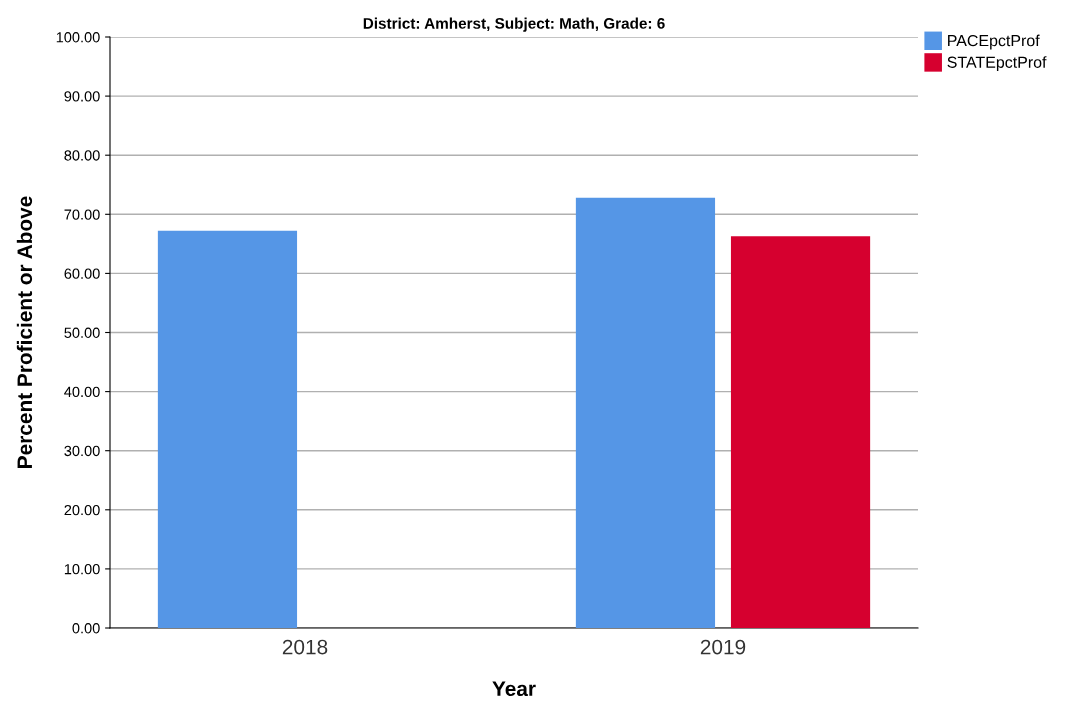 The image size is (1072, 713). I want to click on y-tick-label: 20.00, so click(82, 510).